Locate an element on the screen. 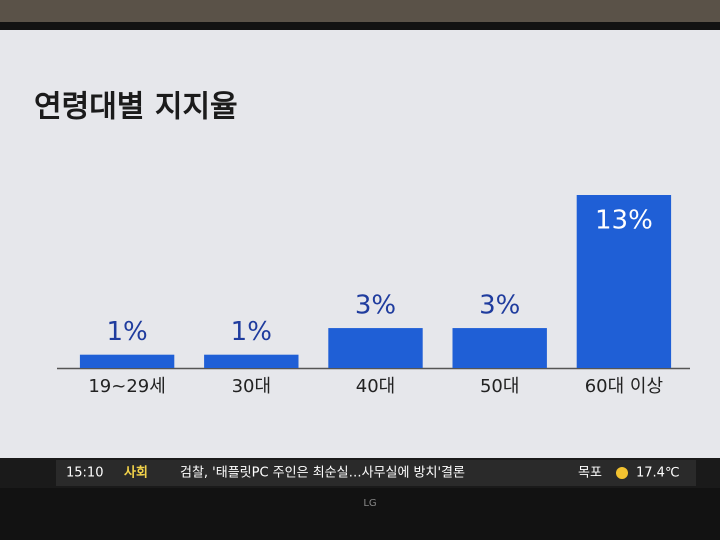  brand-logo: LG is located at coordinates (369, 503).